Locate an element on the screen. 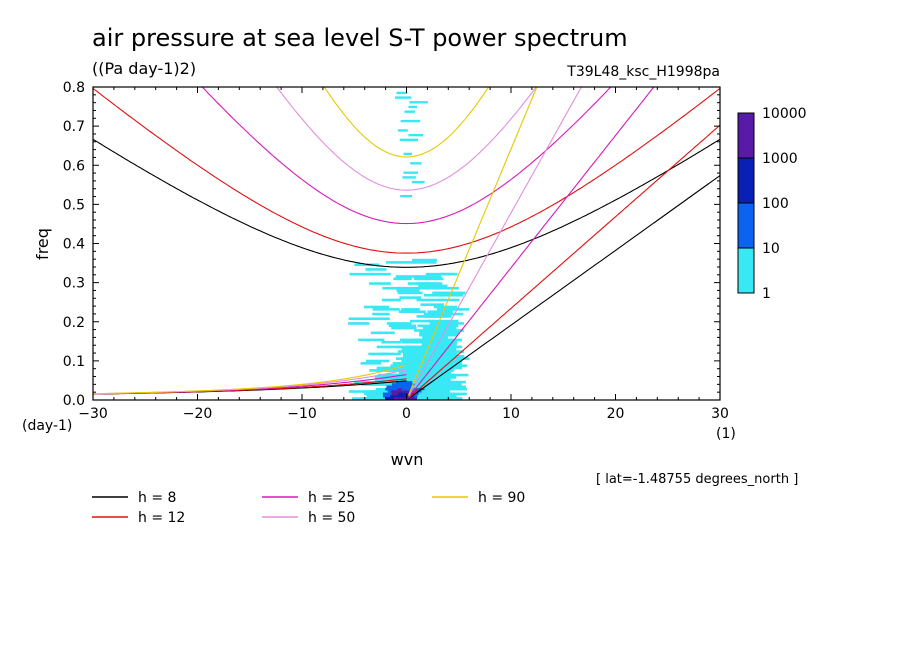 This screenshot has width=904, height=654. y-tick-label: 0.6 is located at coordinates (74, 166).